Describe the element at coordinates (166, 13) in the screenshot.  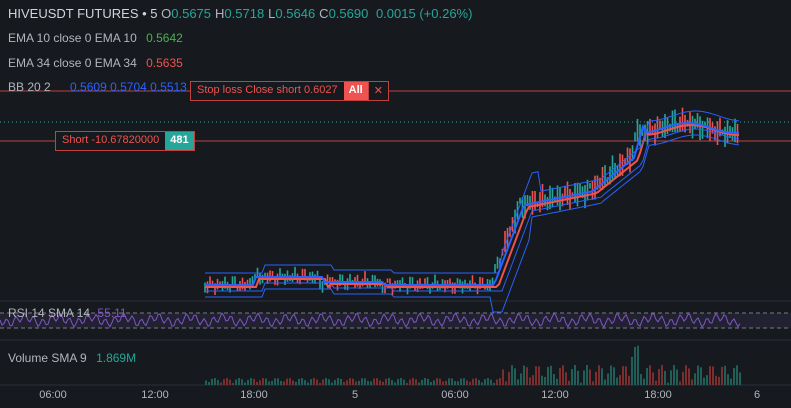
I see `ohlc-key: O` at that location.